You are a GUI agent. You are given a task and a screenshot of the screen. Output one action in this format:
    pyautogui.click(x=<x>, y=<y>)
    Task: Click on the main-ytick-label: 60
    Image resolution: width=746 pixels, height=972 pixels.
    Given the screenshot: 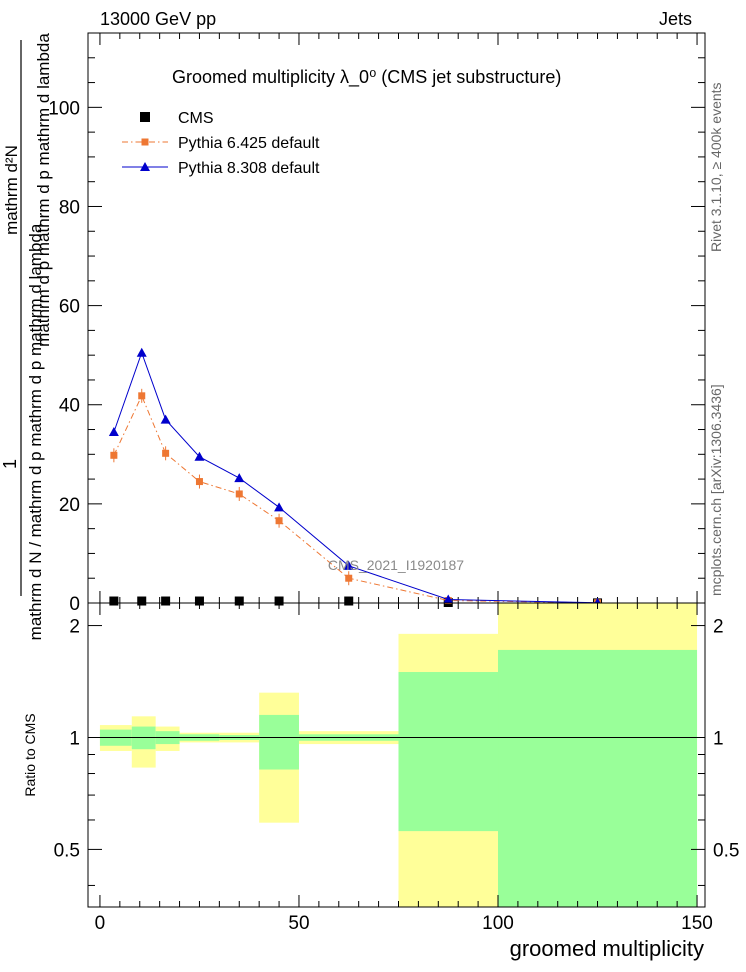 What is the action you would take?
    pyautogui.click(x=69, y=307)
    